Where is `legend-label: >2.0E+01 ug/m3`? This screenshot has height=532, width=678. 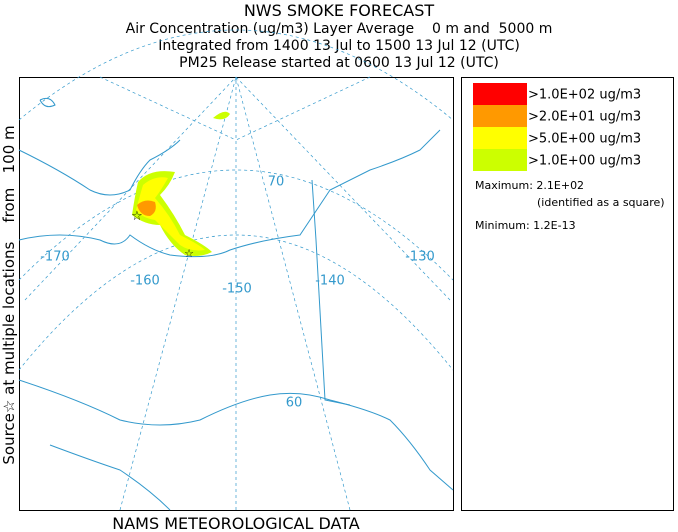
legend-label: >2.0E+01 ug/m3 is located at coordinates (584, 117).